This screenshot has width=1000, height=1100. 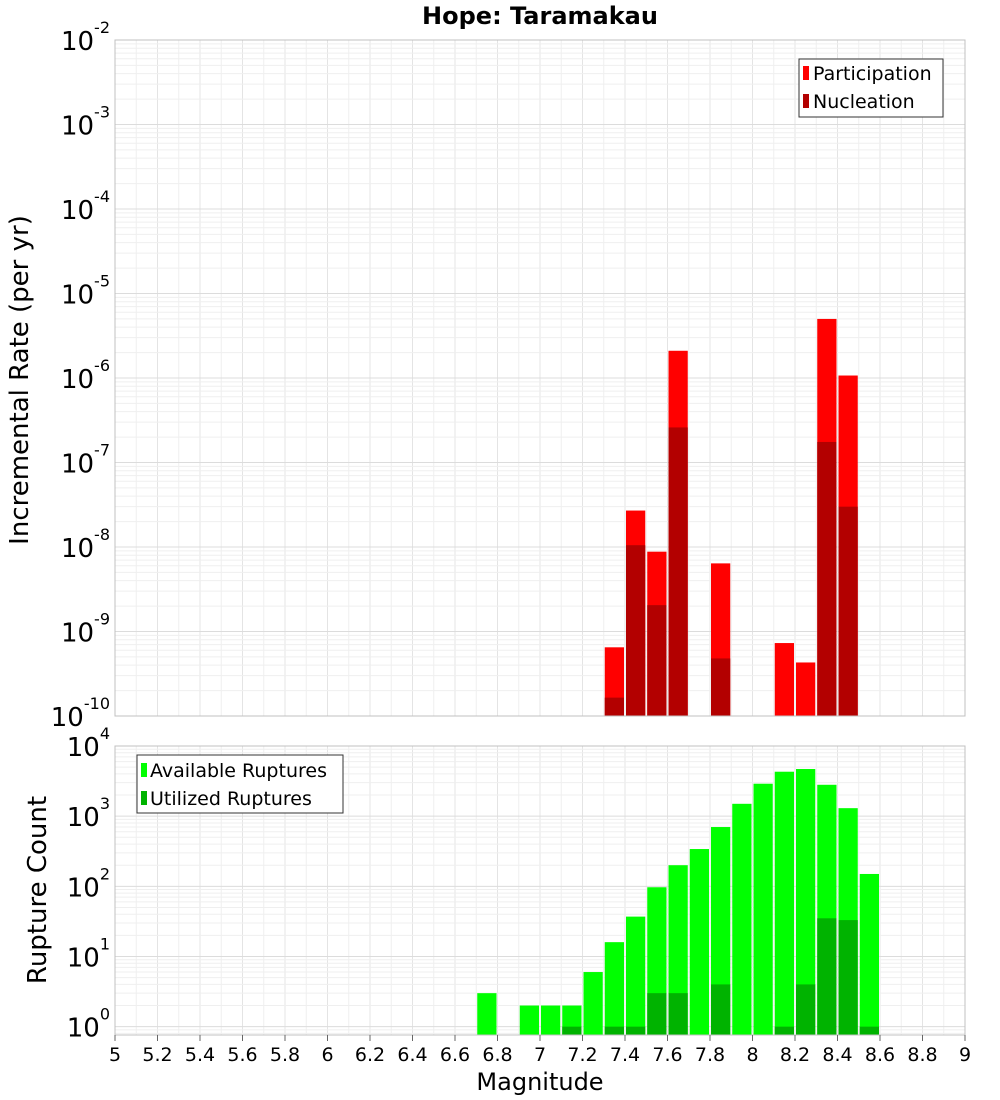 What do you see at coordinates (85, 460) in the screenshot?
I see `y-tick-label: 10⁻⁷` at bounding box center [85, 460].